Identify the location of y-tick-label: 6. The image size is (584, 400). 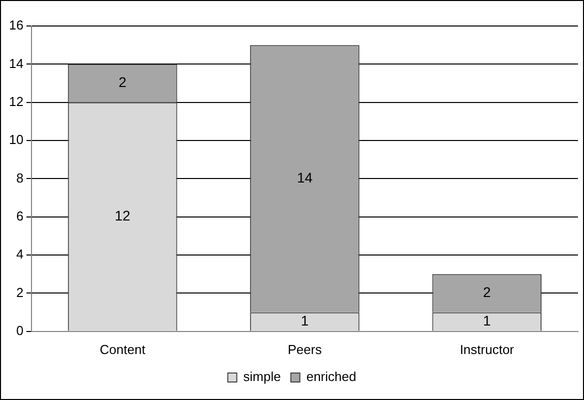
(20, 216).